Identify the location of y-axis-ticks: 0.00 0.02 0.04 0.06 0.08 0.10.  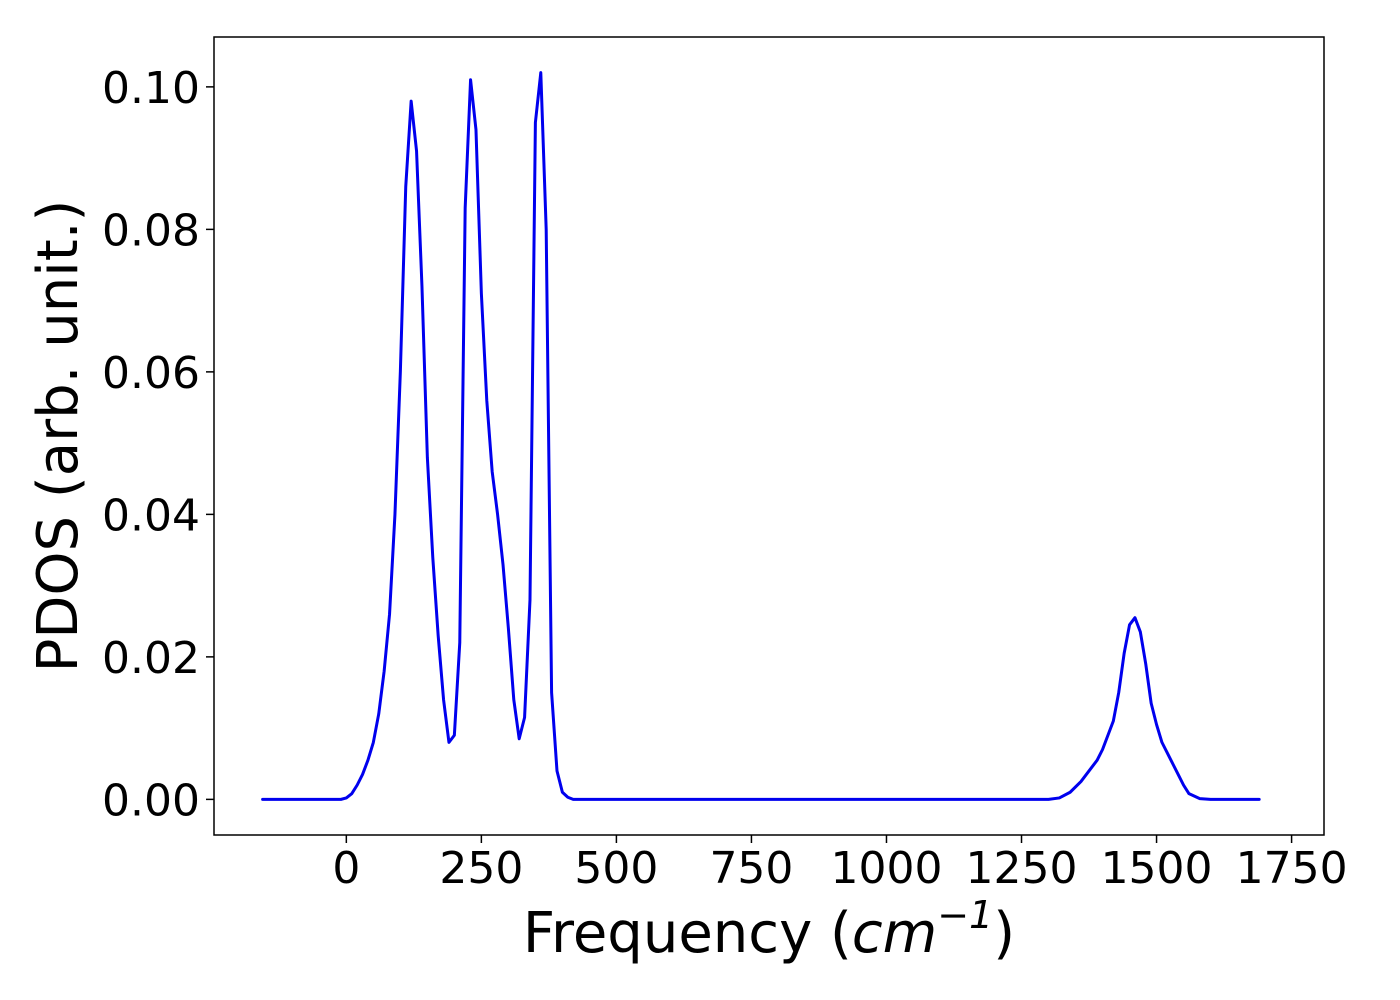
(158, 444).